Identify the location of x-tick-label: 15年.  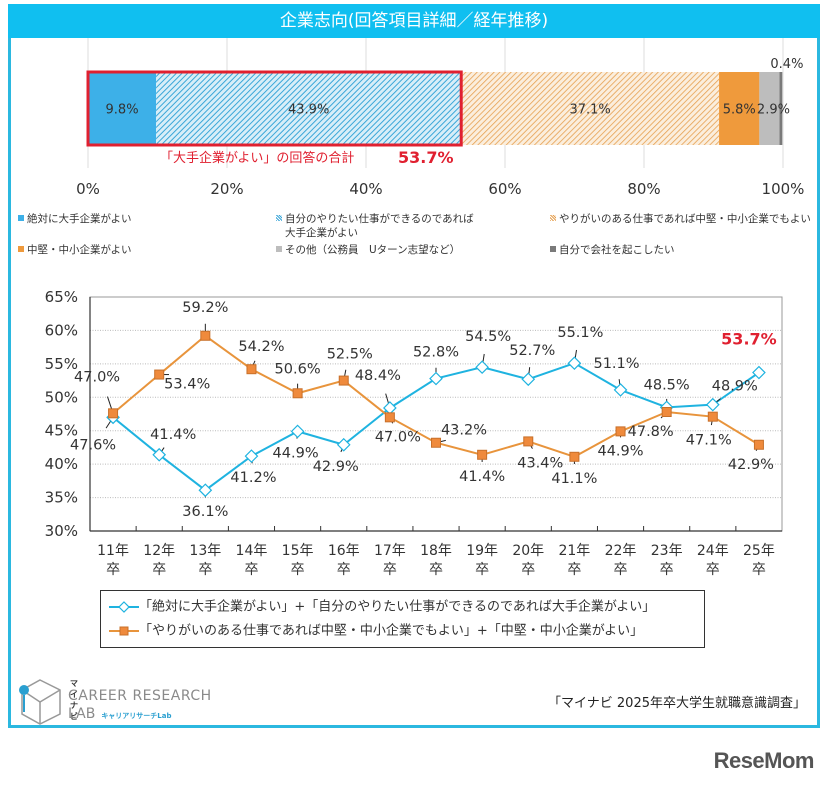
(298, 551).